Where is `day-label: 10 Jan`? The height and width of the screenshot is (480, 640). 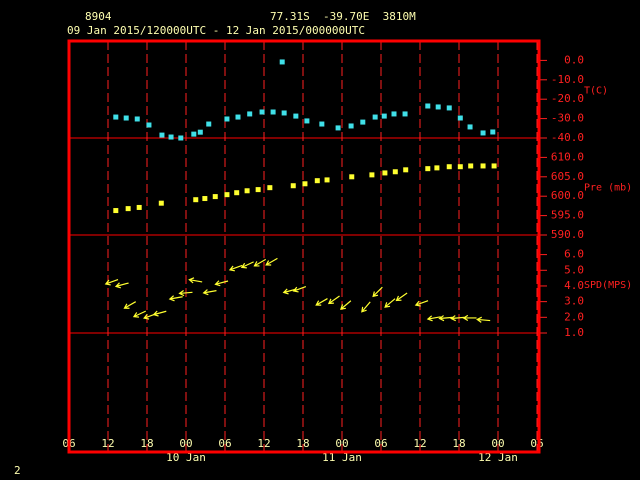
day-label: 10 Jan is located at coordinates (186, 457).